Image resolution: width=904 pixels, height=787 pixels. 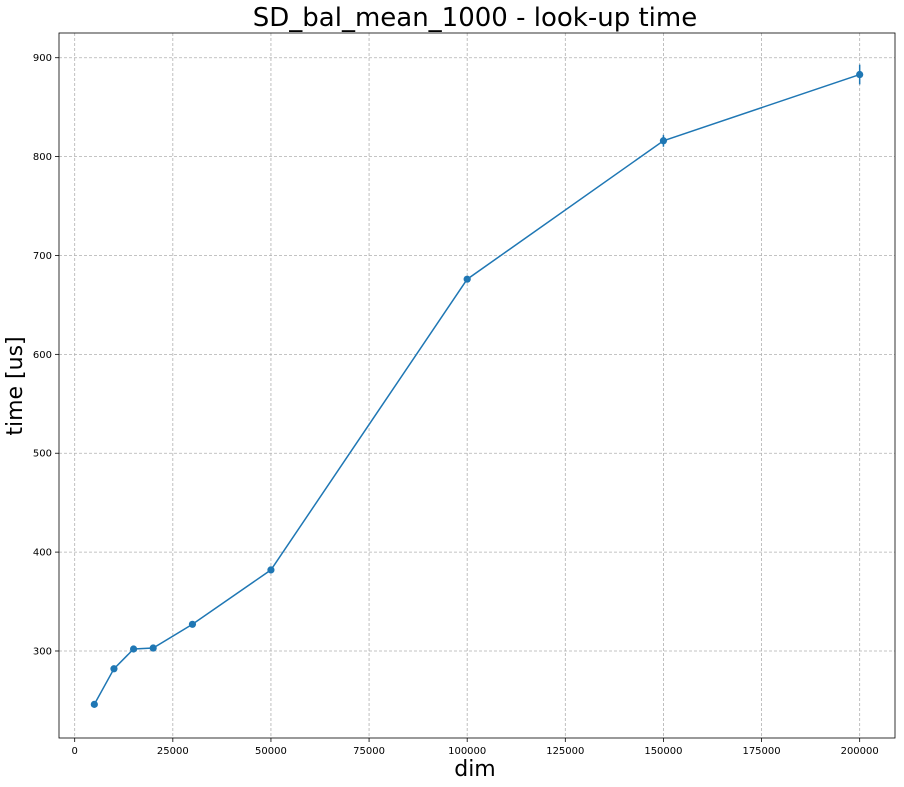 I want to click on x-tick-label: 150000, so click(x=663, y=751).